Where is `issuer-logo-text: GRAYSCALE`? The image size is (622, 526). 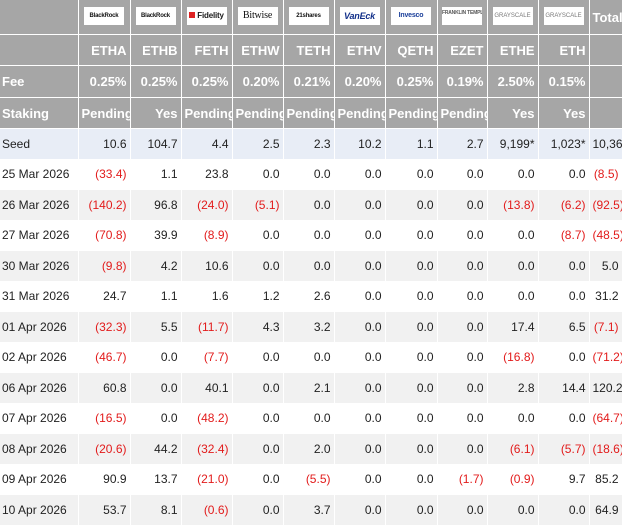 issuer-logo-text: GRAYSCALE is located at coordinates (512, 15).